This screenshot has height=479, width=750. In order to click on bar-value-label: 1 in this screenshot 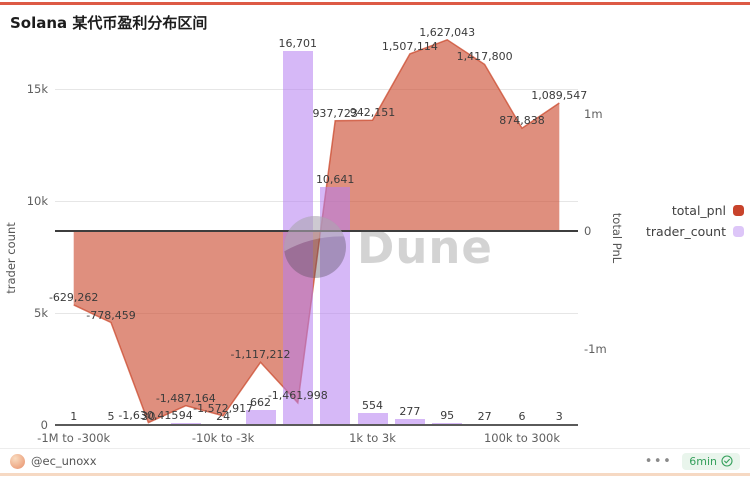, I will do `click(74, 416)`.